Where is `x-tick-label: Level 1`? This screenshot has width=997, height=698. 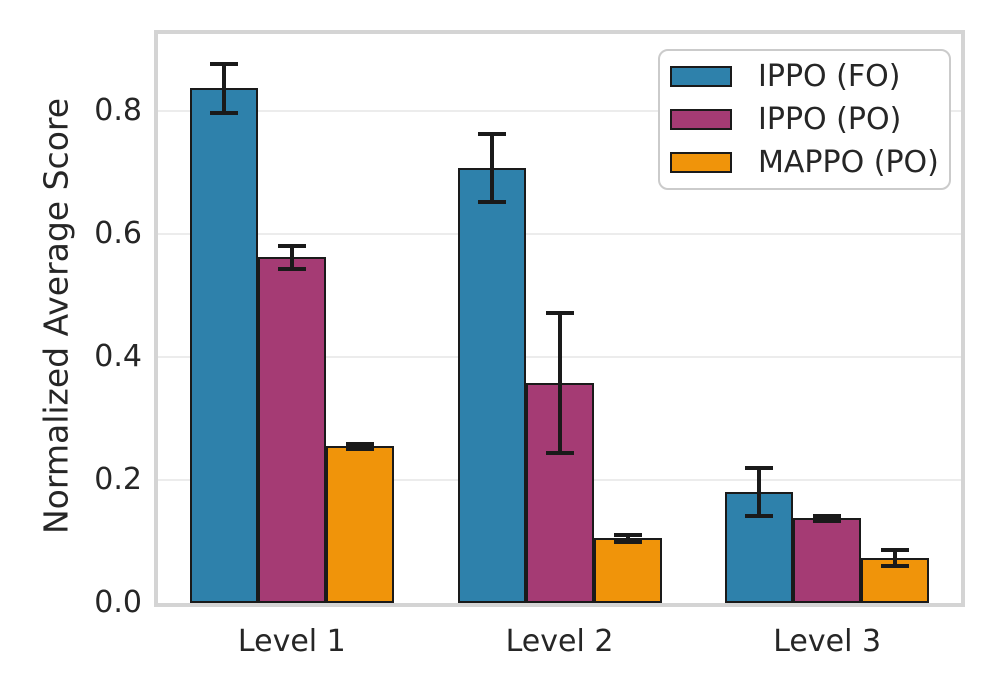 x-tick-label: Level 1 is located at coordinates (291, 641).